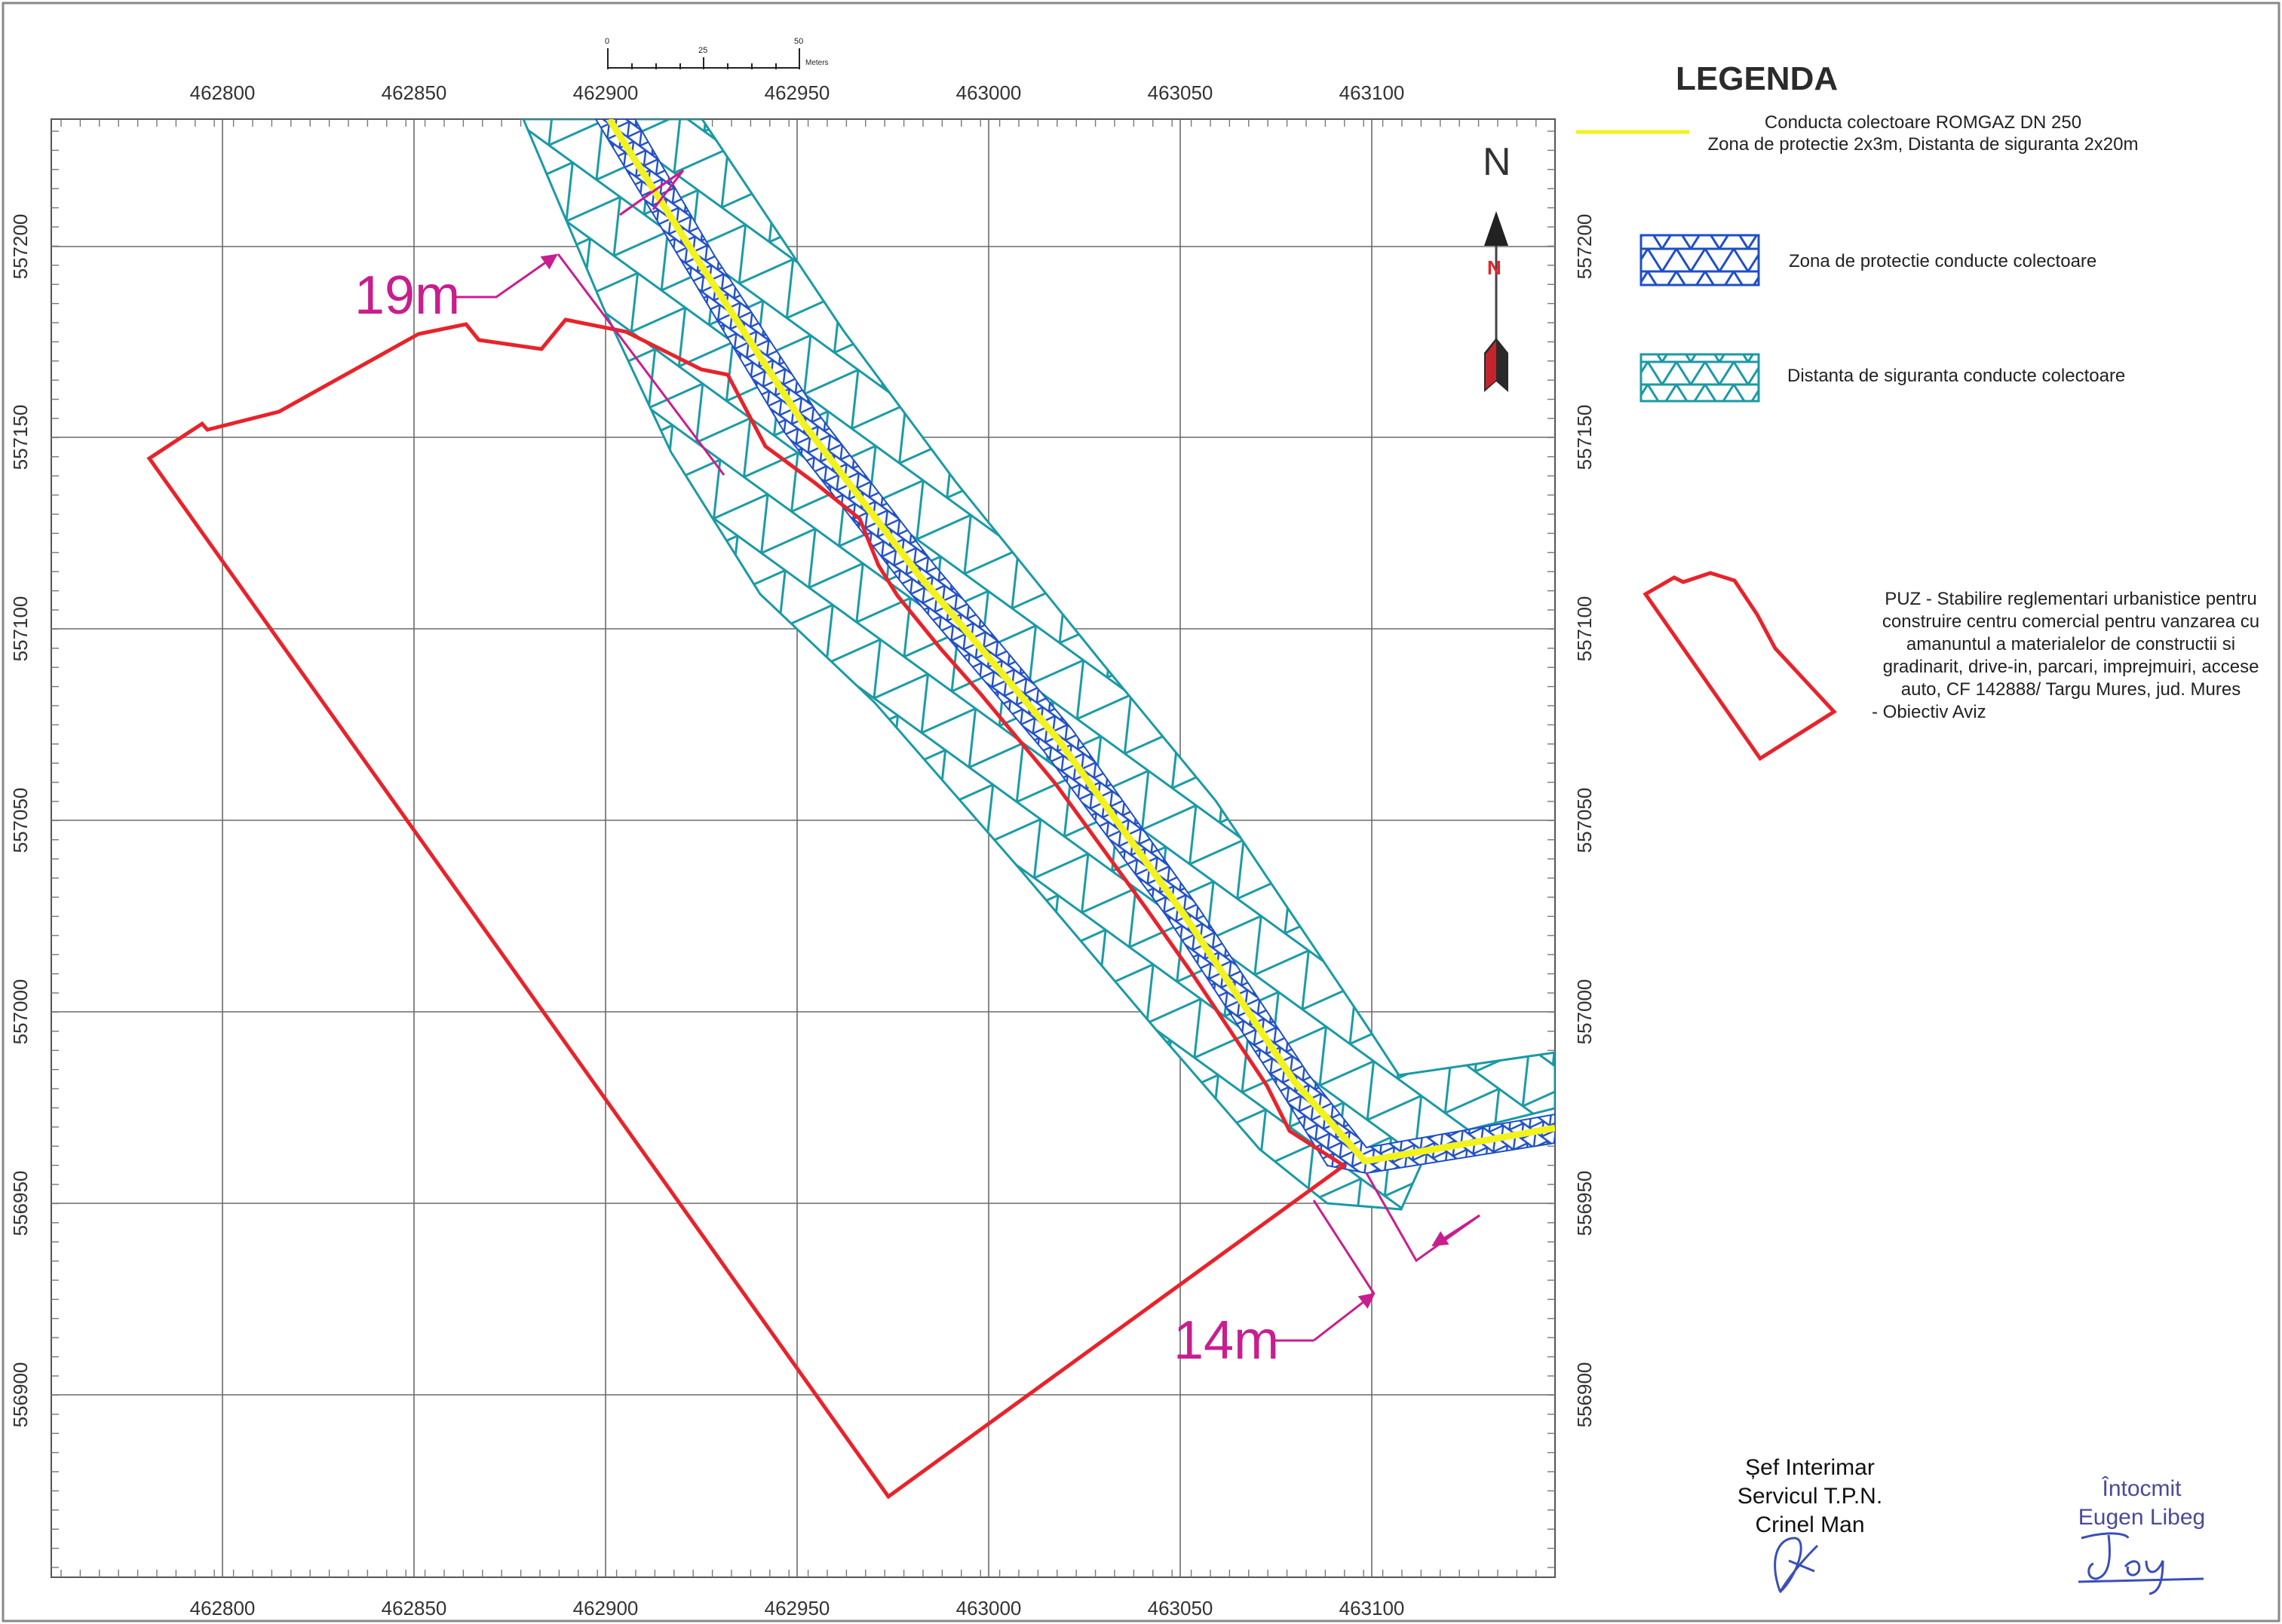  What do you see at coordinates (2141, 1564) in the screenshot?
I see `signature-right-icon` at bounding box center [2141, 1564].